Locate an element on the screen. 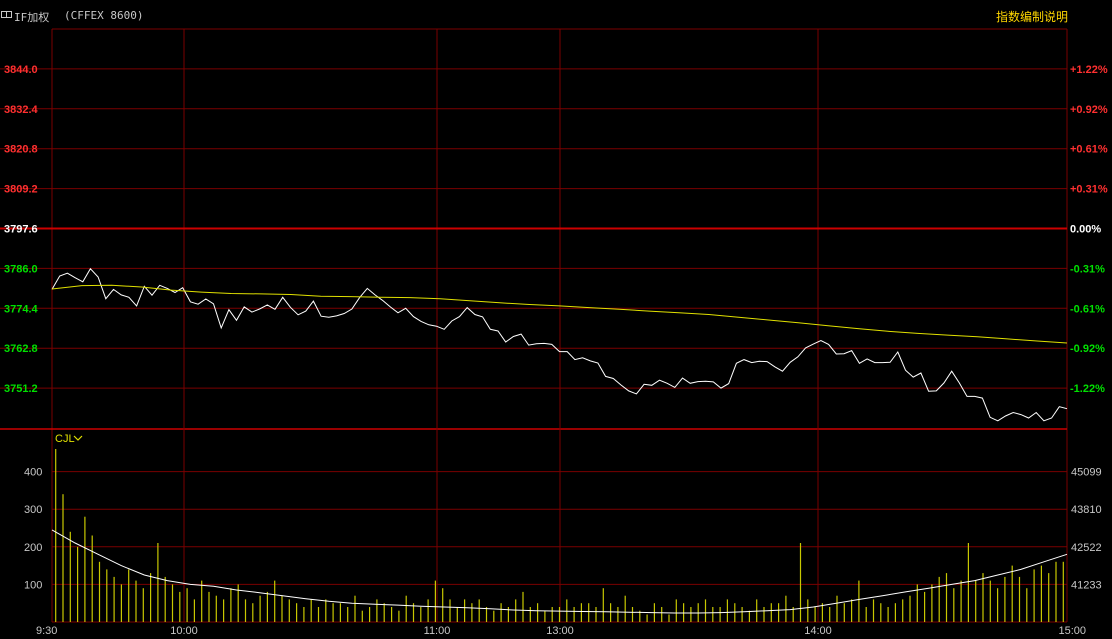 The image size is (1112, 639). volume-right-tick-label: 42522 is located at coordinates (1086, 548).